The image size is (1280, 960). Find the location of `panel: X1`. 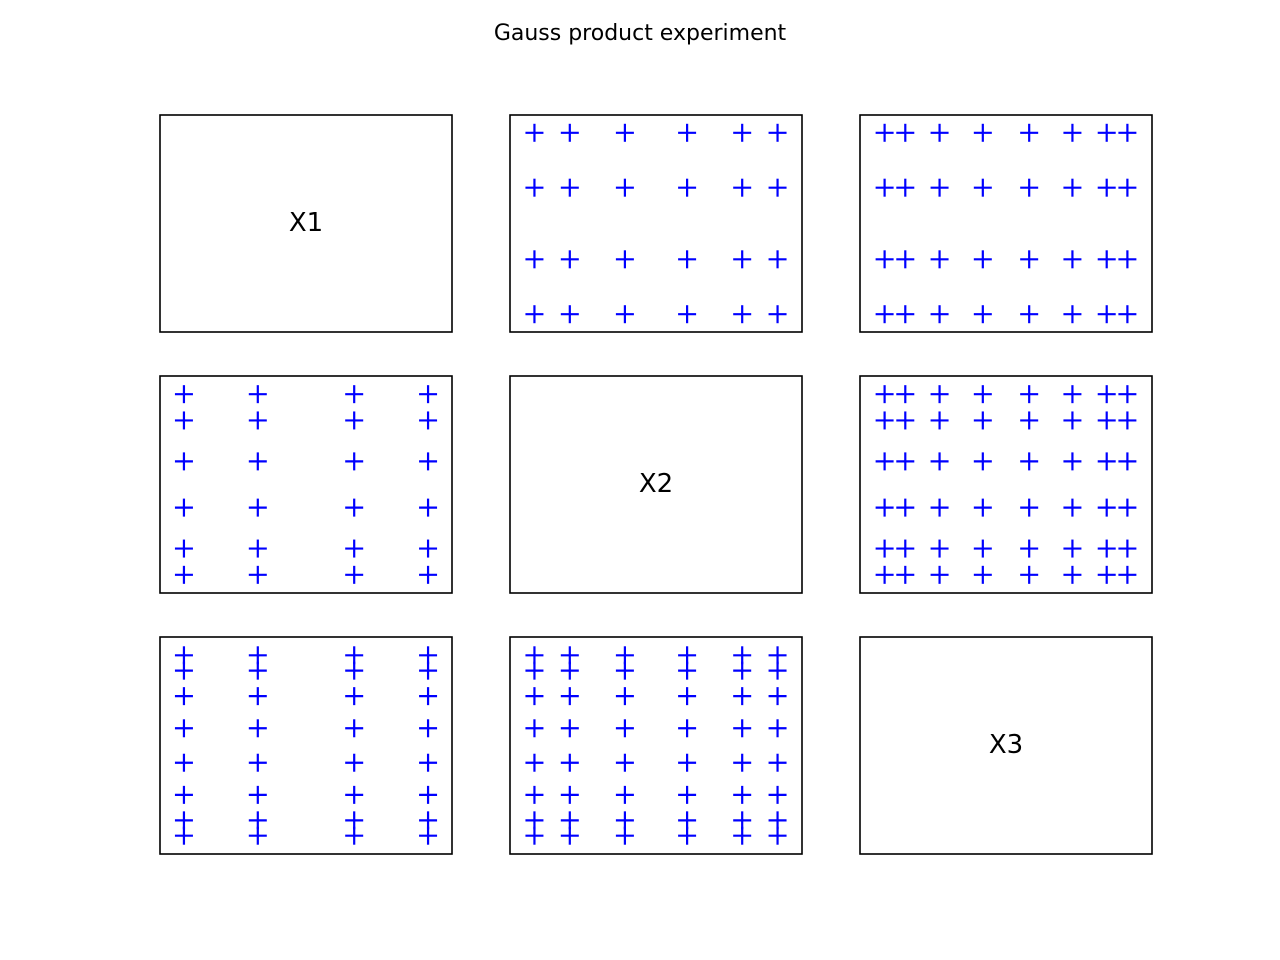

panel: X1 is located at coordinates (306, 223).